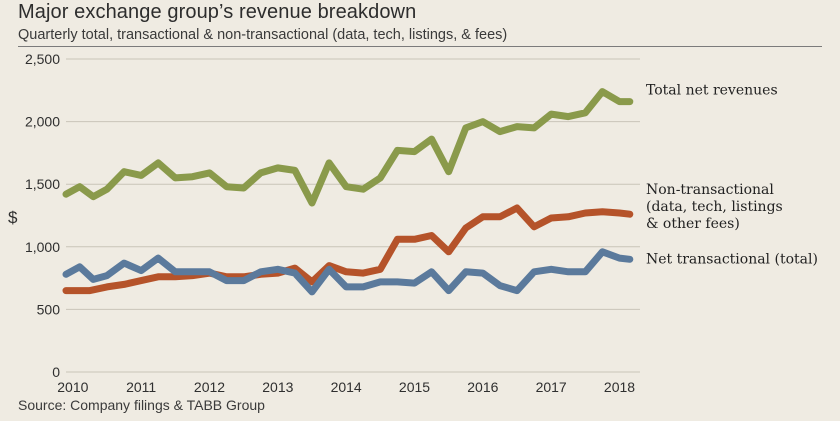 The height and width of the screenshot is (421, 840). Describe the element at coordinates (414, 387) in the screenshot. I see `x-tick-label: 2015` at that location.